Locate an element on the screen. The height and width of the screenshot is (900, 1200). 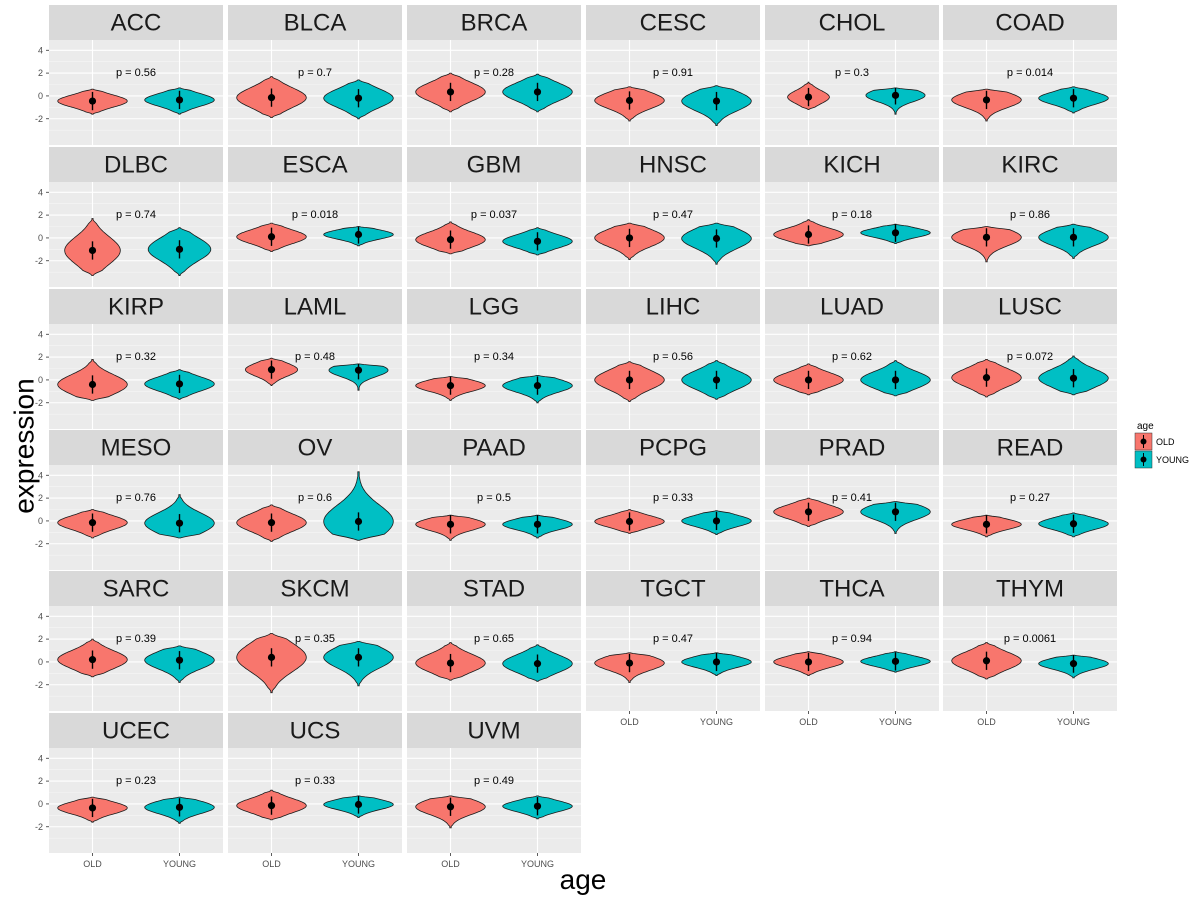
median-point-old-thca is located at coordinates (808, 662).